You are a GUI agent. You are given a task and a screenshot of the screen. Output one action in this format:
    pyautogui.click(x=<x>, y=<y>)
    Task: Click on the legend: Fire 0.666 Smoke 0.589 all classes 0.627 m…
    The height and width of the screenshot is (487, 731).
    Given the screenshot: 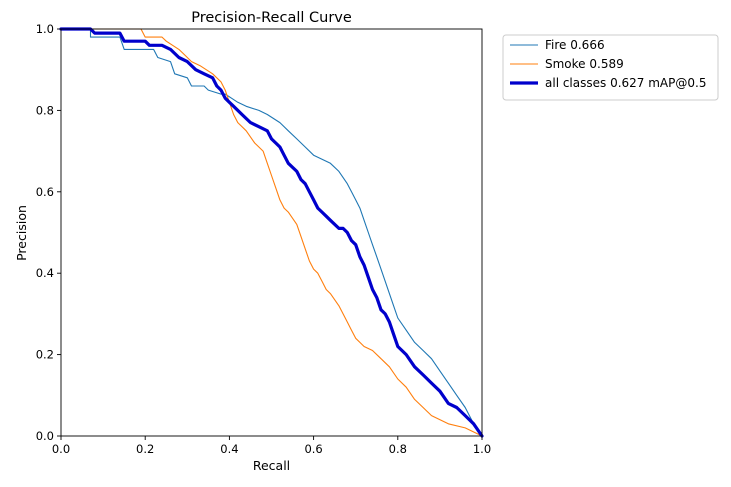 What is the action you would take?
    pyautogui.click(x=610, y=67)
    